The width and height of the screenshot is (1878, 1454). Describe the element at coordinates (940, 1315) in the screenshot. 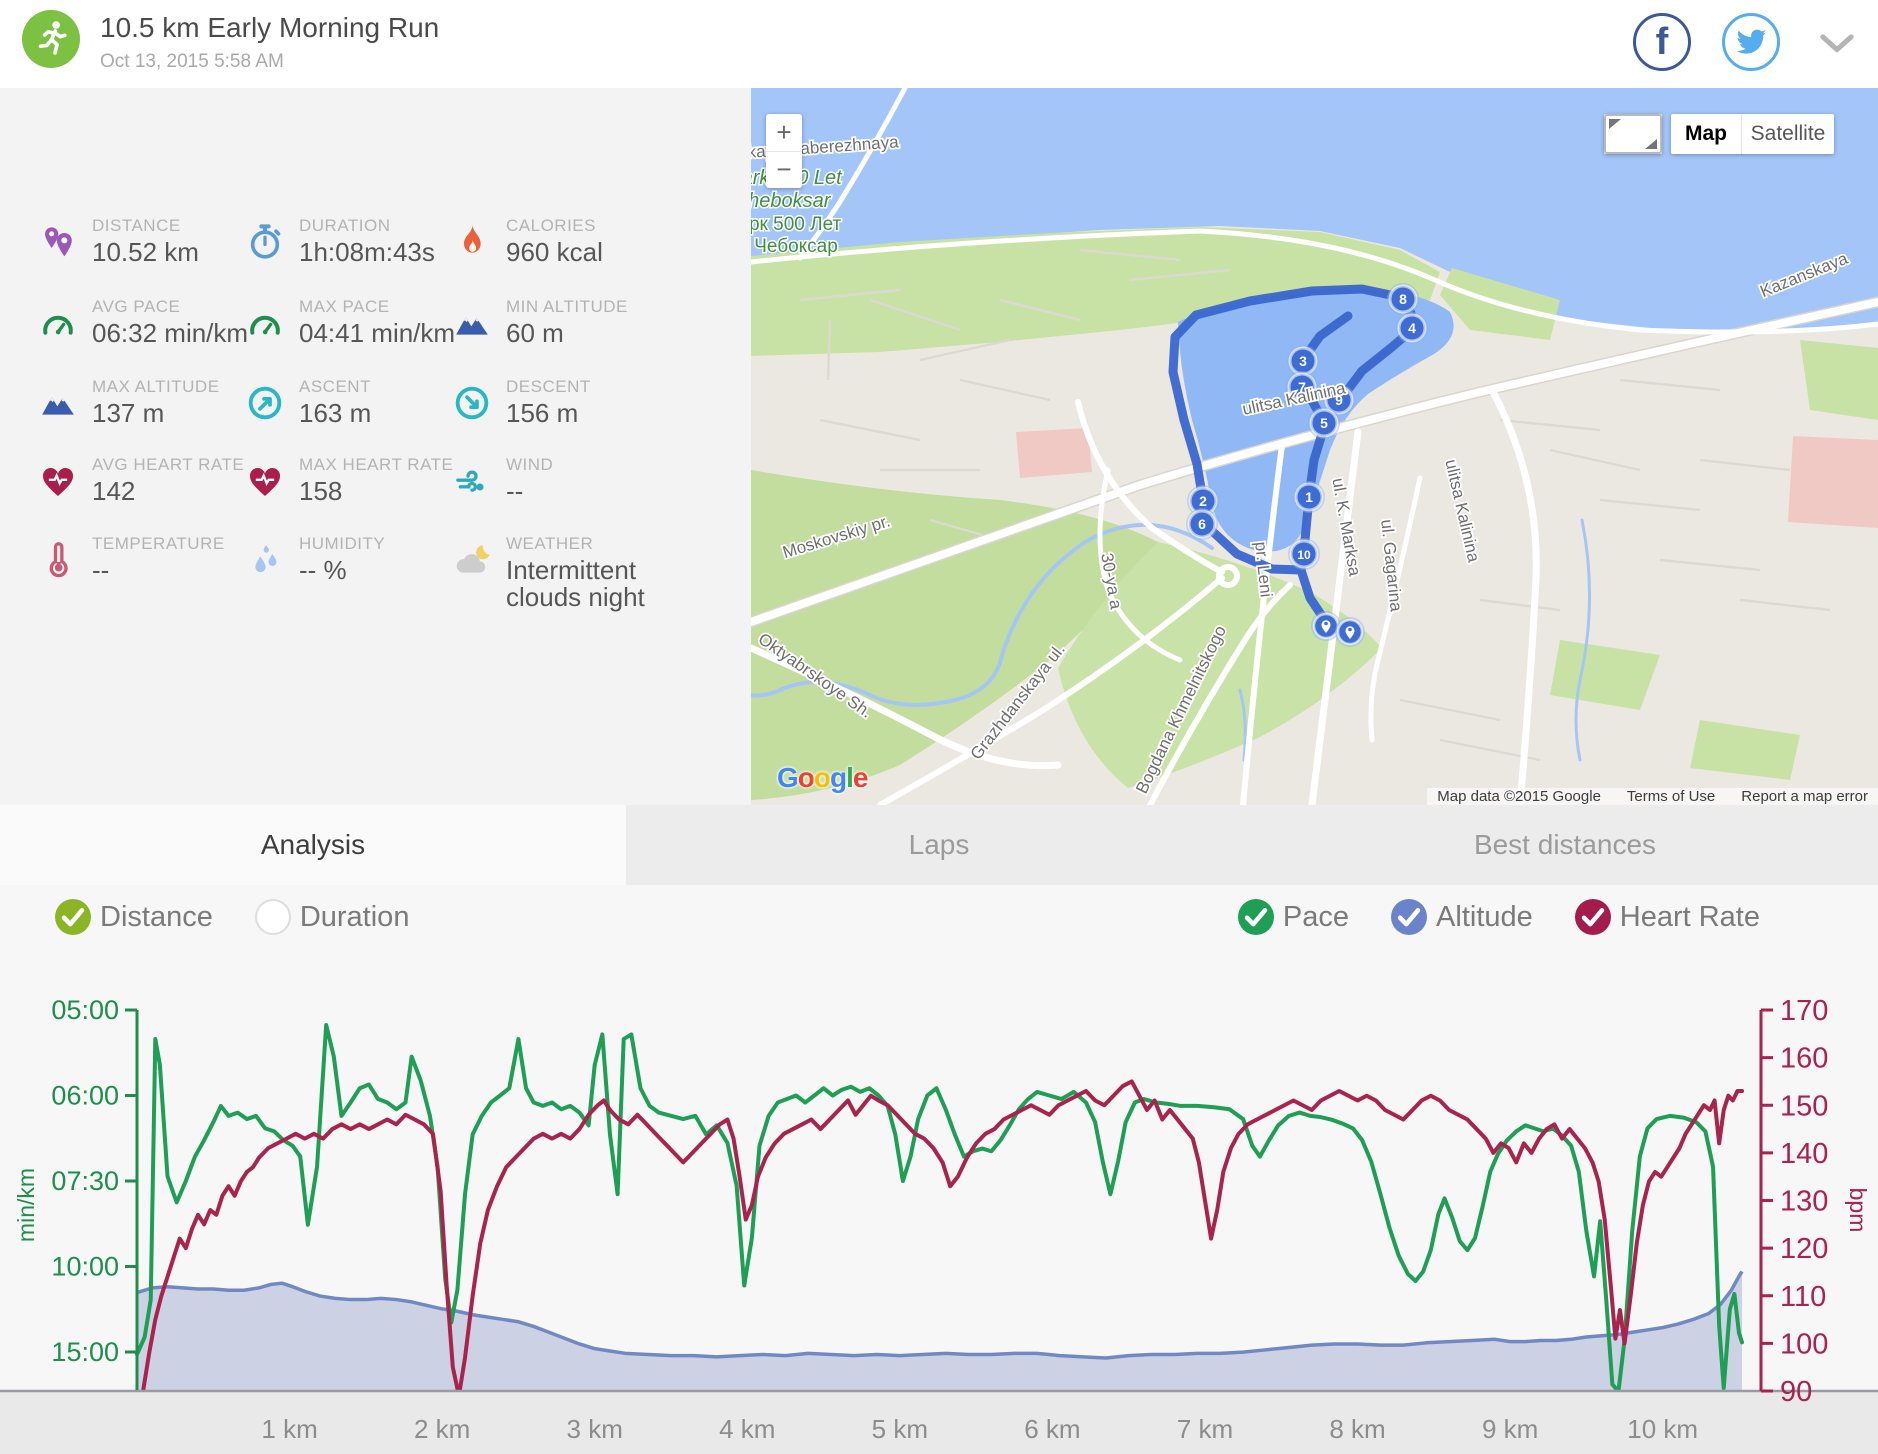

I see `altitude-line` at that location.